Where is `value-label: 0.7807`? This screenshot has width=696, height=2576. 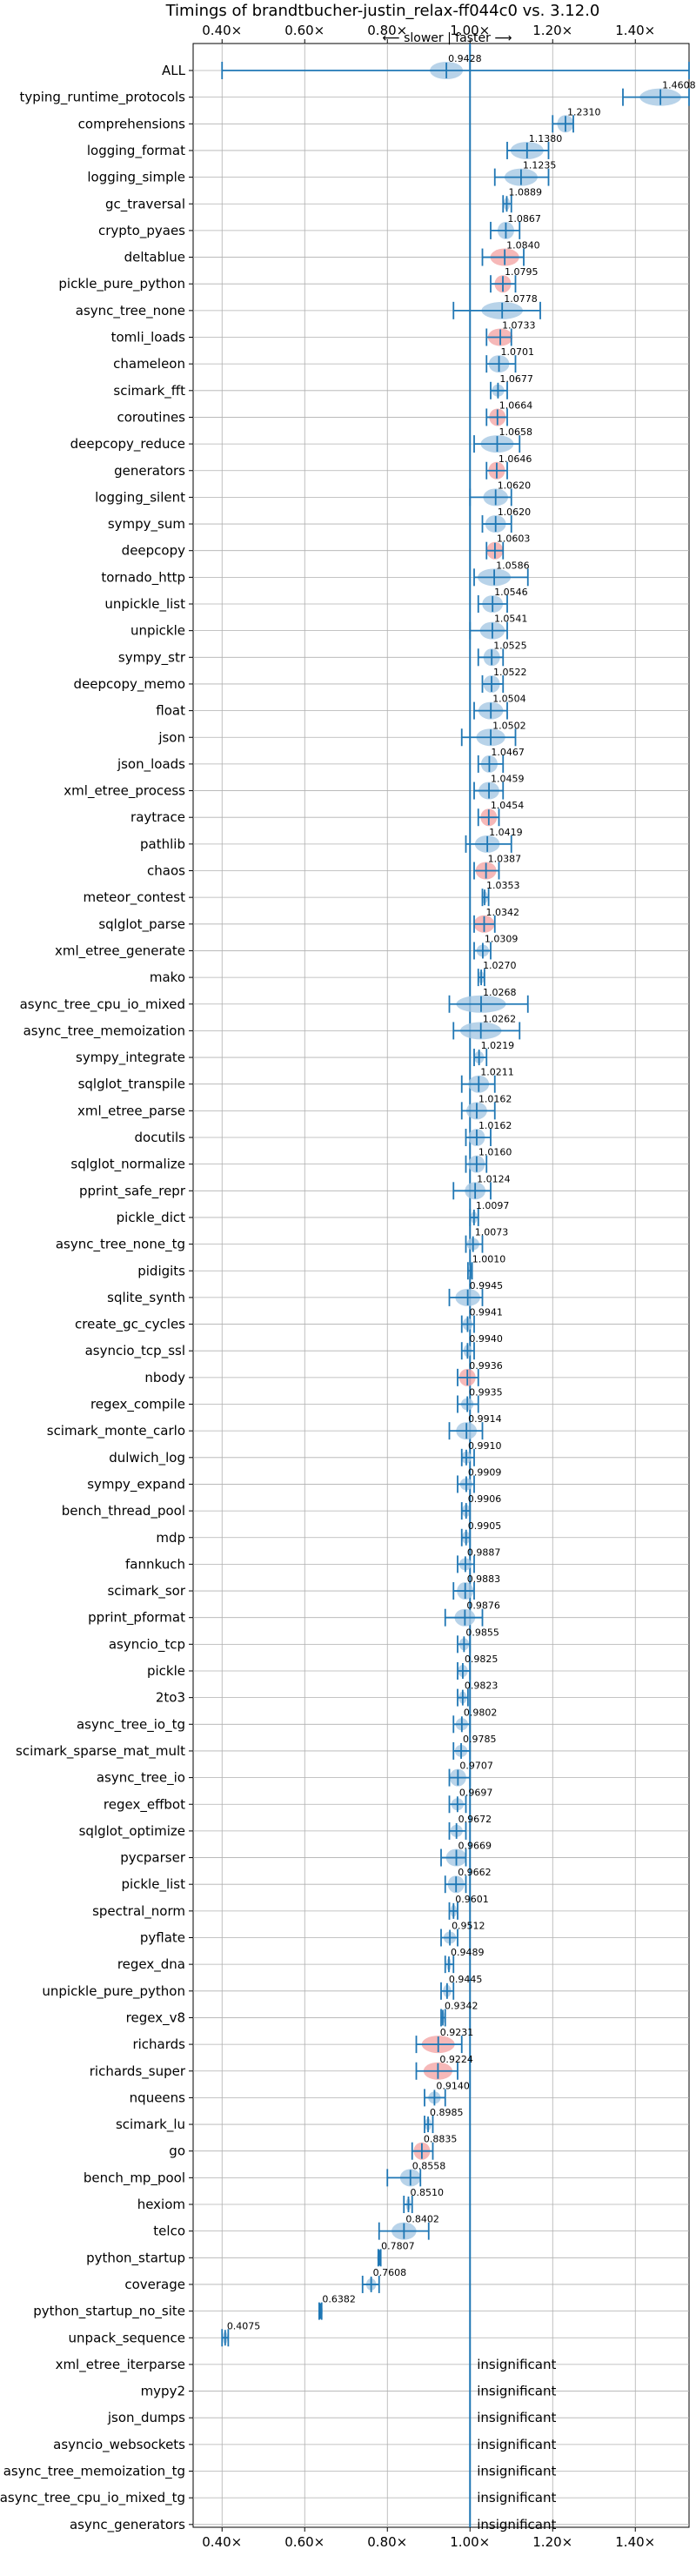 value-label: 0.7807 is located at coordinates (398, 2245).